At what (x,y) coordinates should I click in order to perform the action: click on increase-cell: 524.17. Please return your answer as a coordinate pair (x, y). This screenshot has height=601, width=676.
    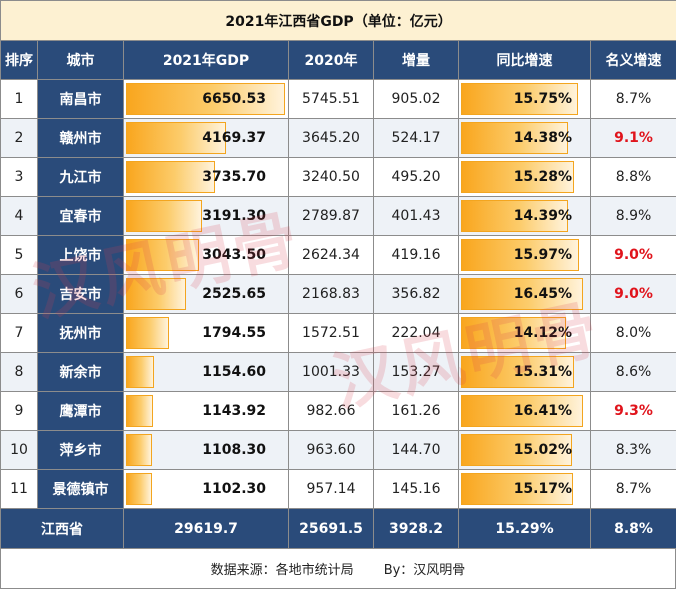
    Looking at the image, I should click on (416, 138).